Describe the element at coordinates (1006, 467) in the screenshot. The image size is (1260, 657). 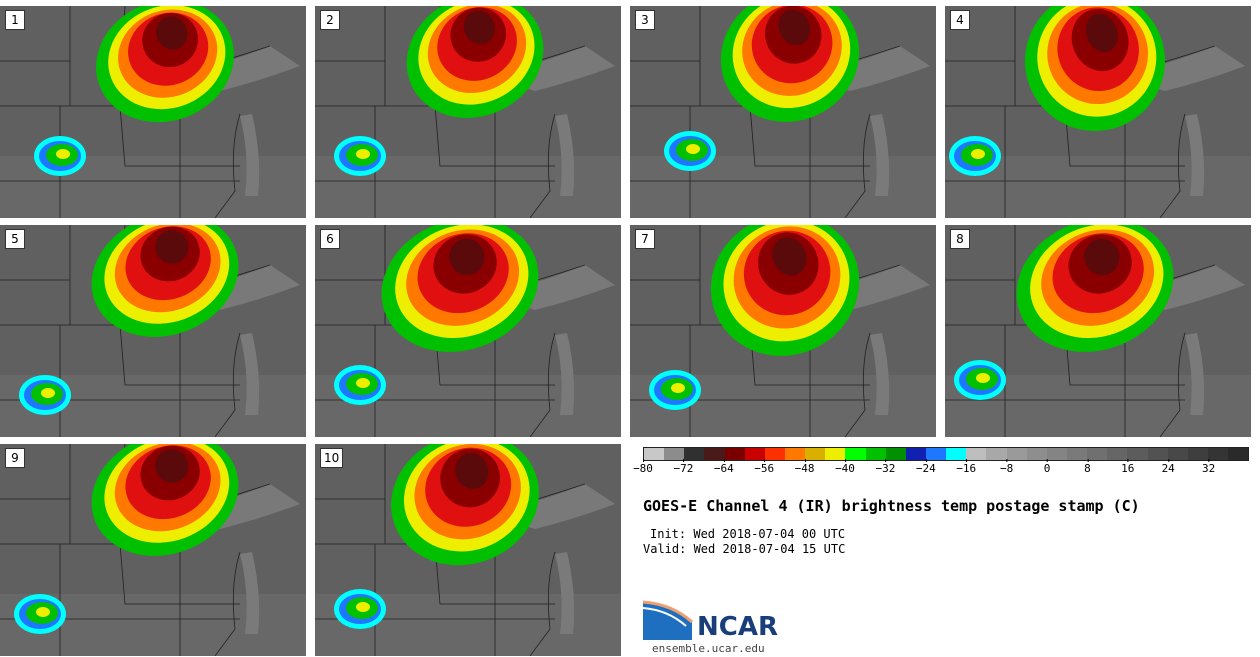
I see `colorbar-tick-label: −8` at that location.